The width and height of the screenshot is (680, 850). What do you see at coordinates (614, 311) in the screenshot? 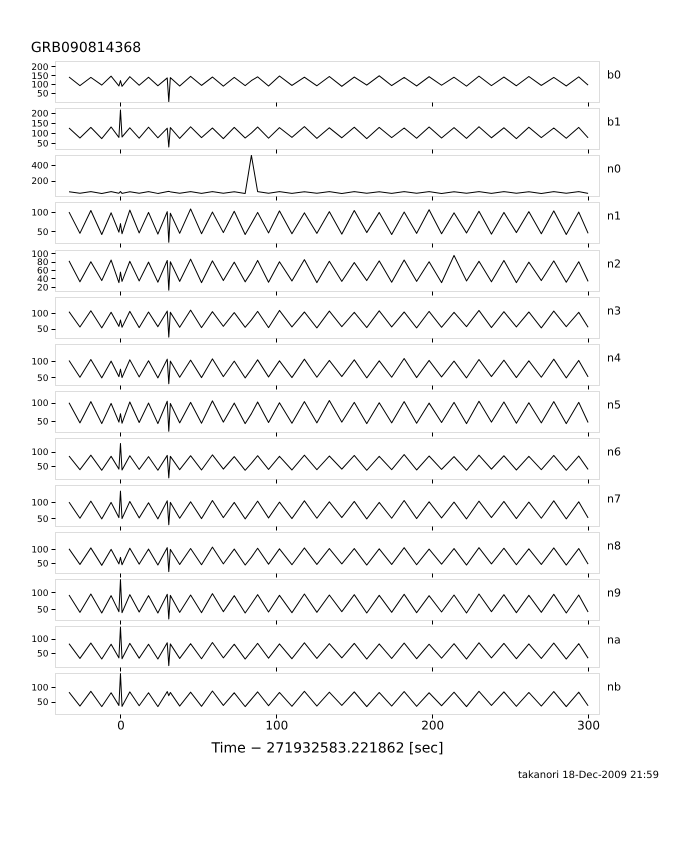
I see `series-label: n3` at bounding box center [614, 311].